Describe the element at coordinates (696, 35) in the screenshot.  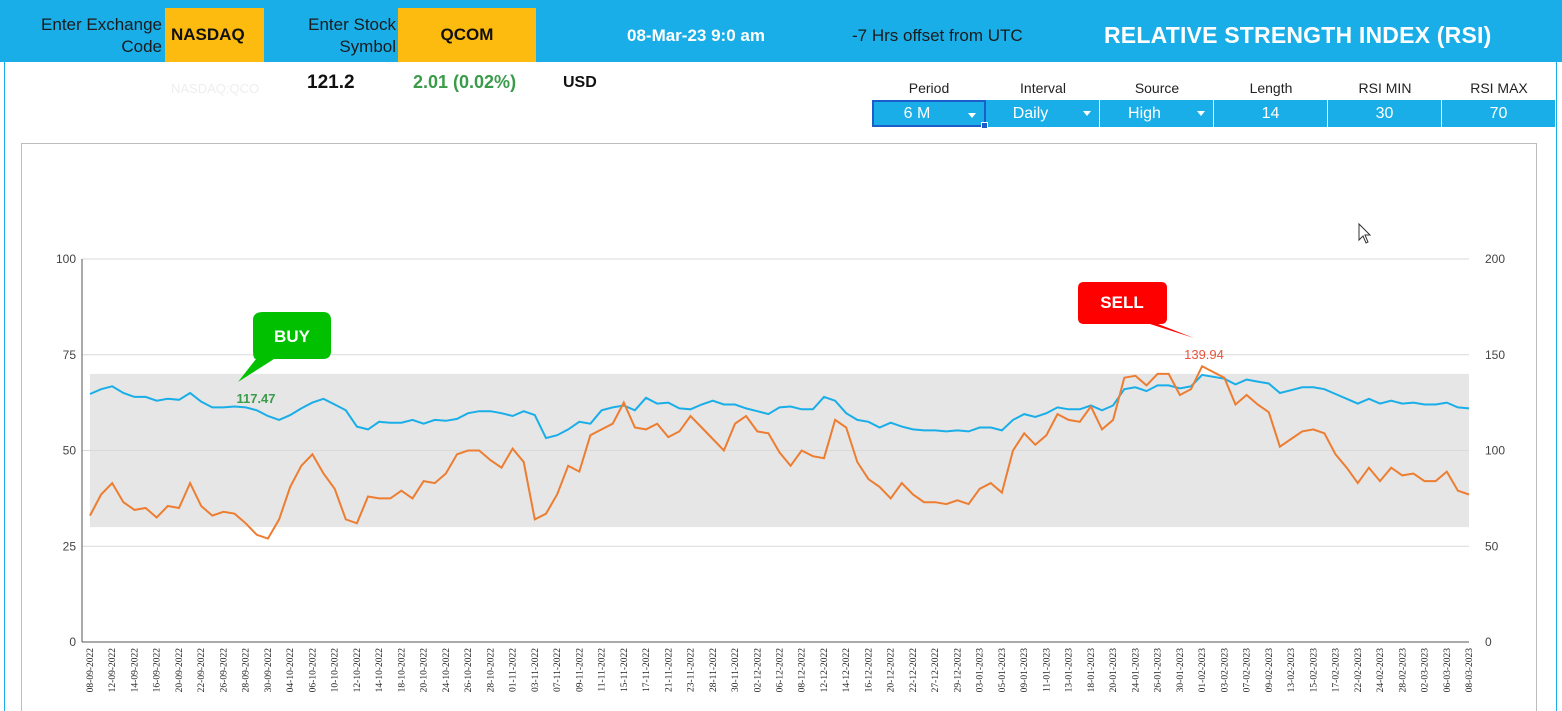
I see `current-datetime: 08-Mar-23 9:0 am` at that location.